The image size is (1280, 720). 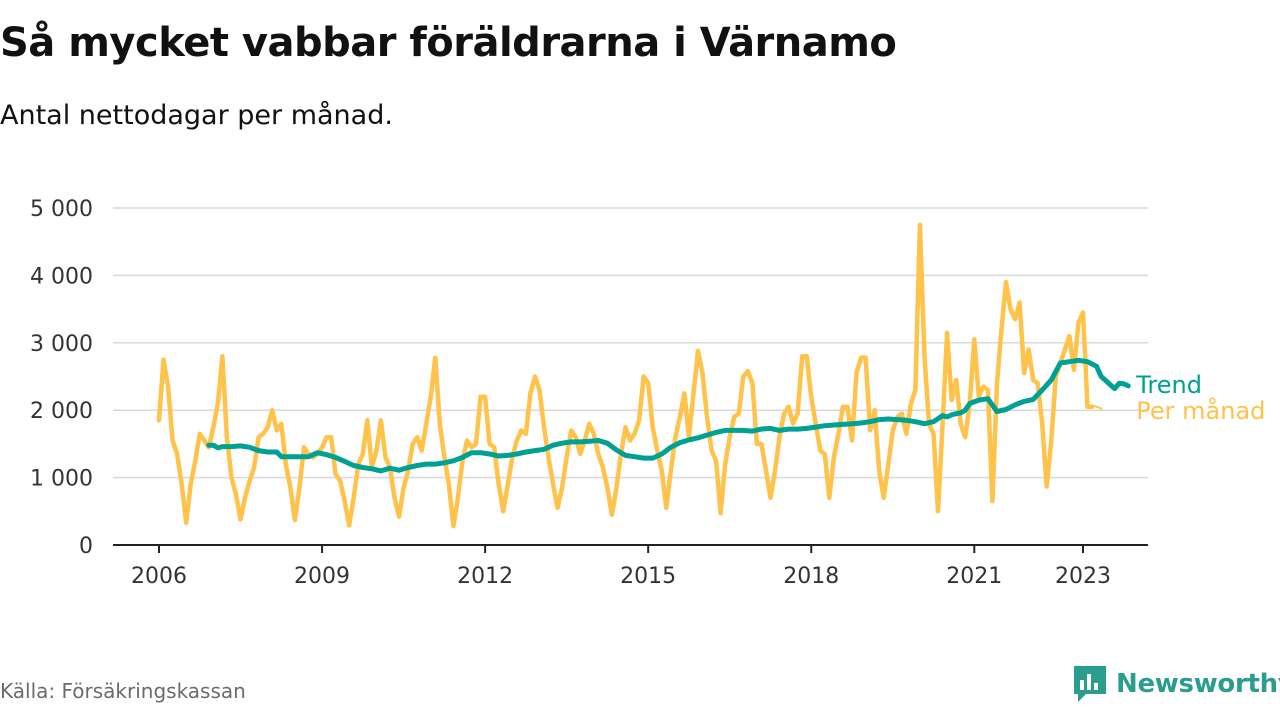 I want to click on y-axis-tick-labels: 0 1 000 2 000 3 000 4 000 5 000, so click(x=61, y=378).